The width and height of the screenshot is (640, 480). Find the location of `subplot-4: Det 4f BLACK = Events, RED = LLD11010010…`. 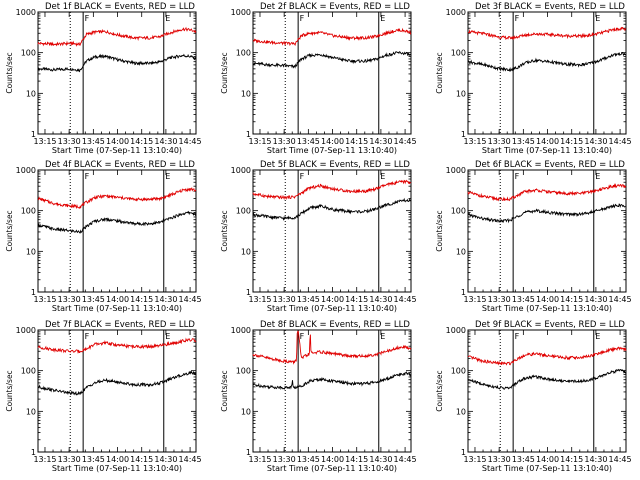

subplot-4: Det 4f BLACK = Events, RED = LLD11010010… is located at coordinates (103, 236).